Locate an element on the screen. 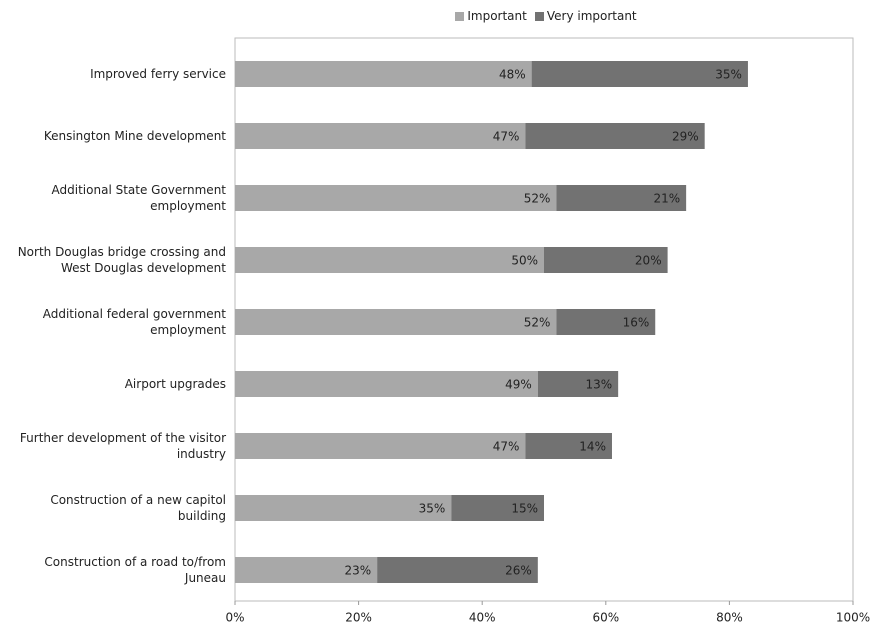 The image size is (877, 626). x-tick-label: 60% is located at coordinates (605, 618).